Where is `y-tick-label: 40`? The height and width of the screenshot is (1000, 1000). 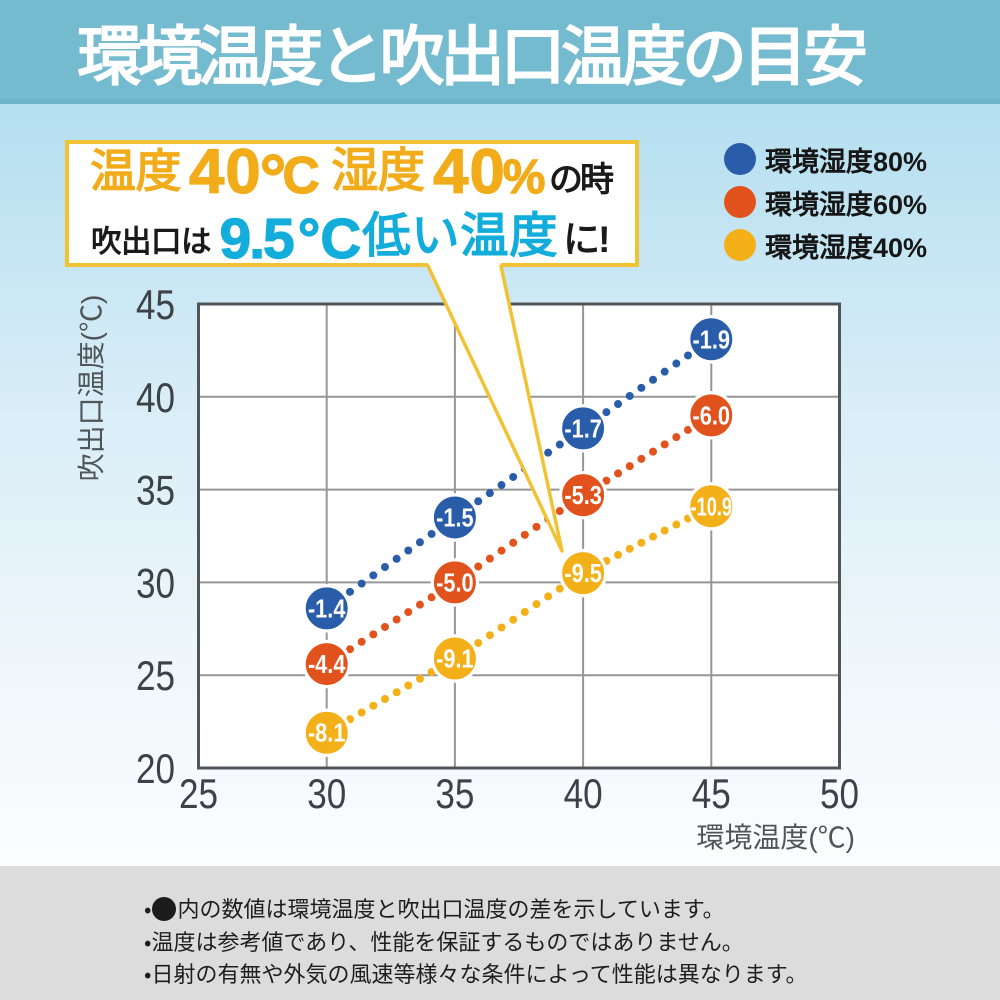 y-tick-label: 40 is located at coordinates (155, 397).